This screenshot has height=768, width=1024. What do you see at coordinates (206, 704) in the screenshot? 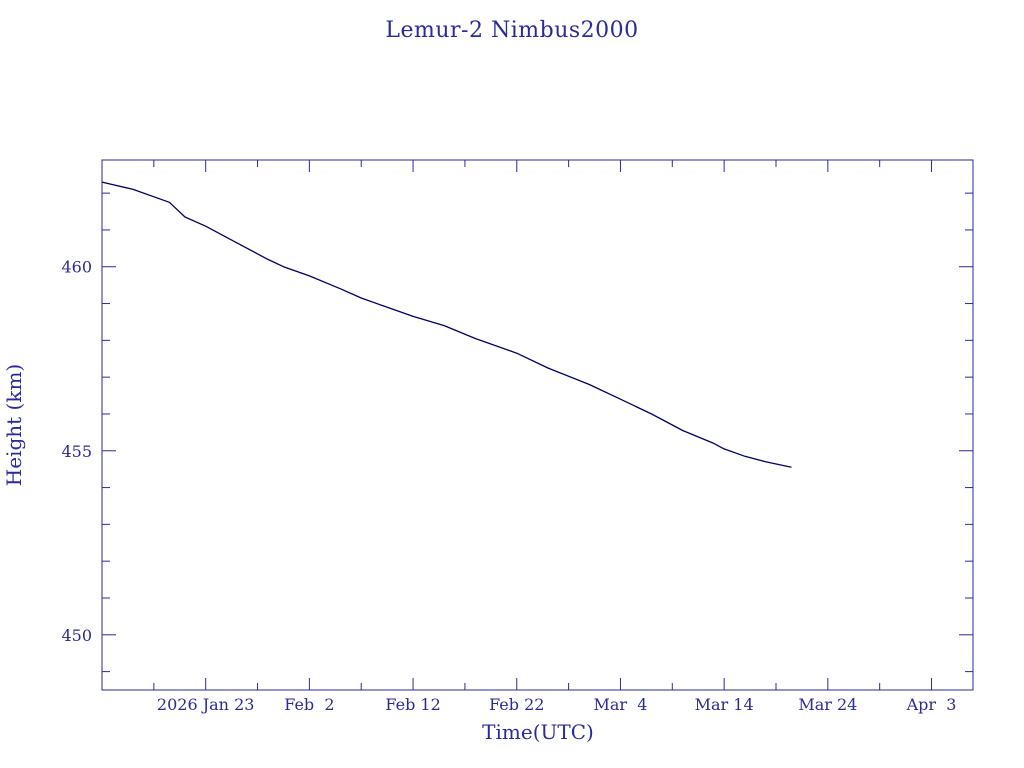
I see `x-tick-label: 2026 Jan 23` at bounding box center [206, 704].